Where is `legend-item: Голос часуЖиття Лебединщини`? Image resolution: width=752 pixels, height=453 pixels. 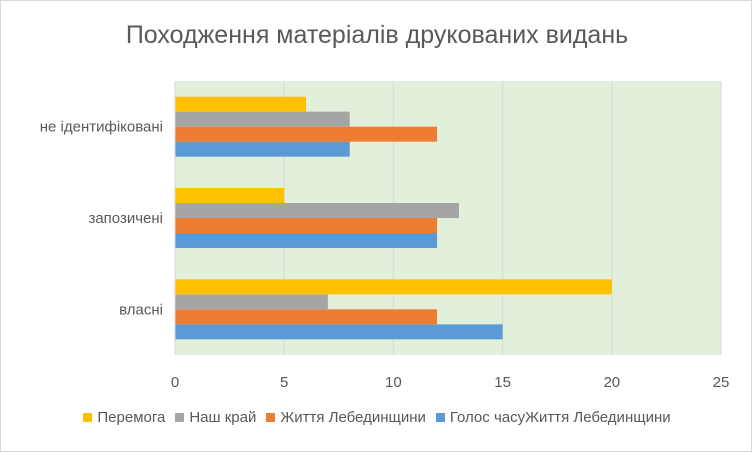 legend-item: Голос часуЖиття Лебединщини is located at coordinates (553, 417).